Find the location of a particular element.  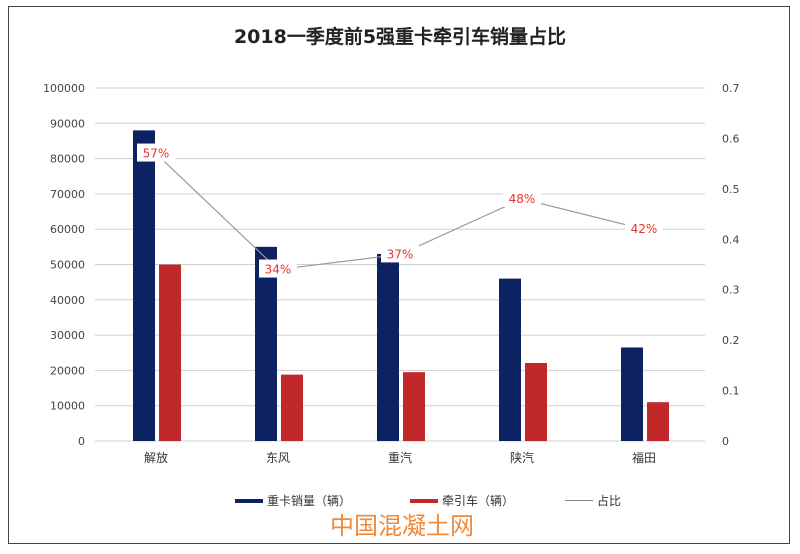

y-tick-left: 20000 is located at coordinates (67, 370).